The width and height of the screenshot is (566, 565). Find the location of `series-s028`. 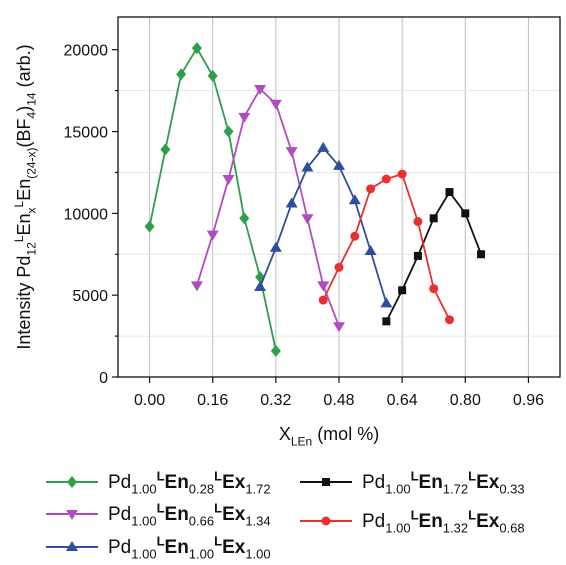

series-s028 is located at coordinates (212, 199).